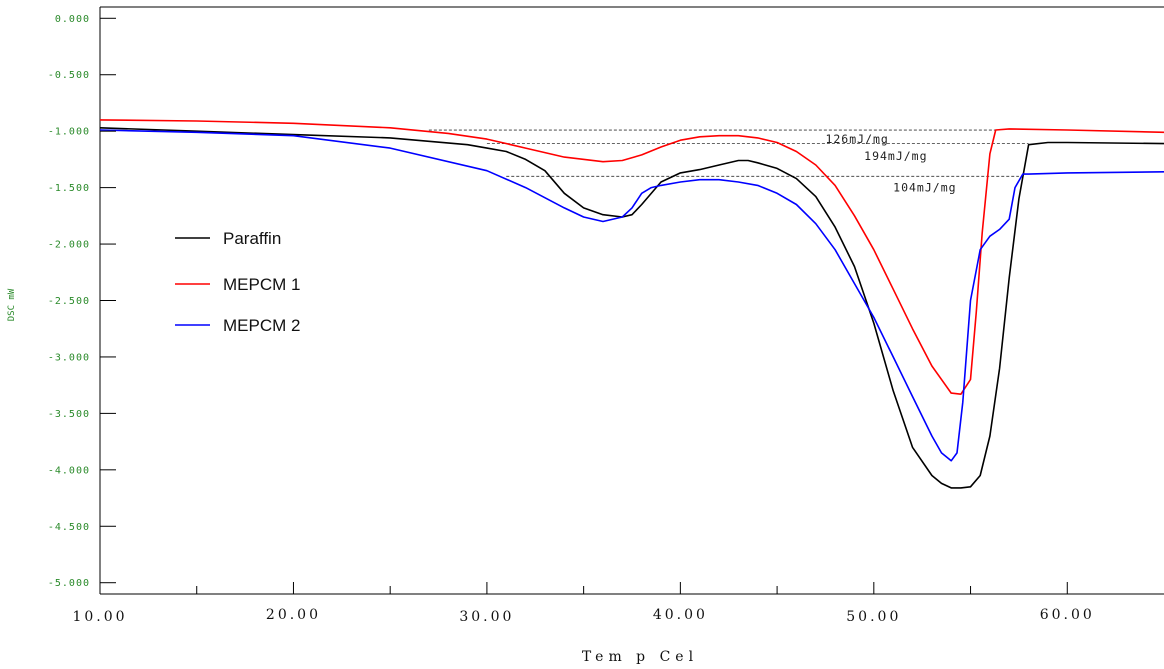 The height and width of the screenshot is (669, 1164). What do you see at coordinates (924, 188) in the screenshot?
I see `enthalpy-label: 104mJ/mg` at bounding box center [924, 188].